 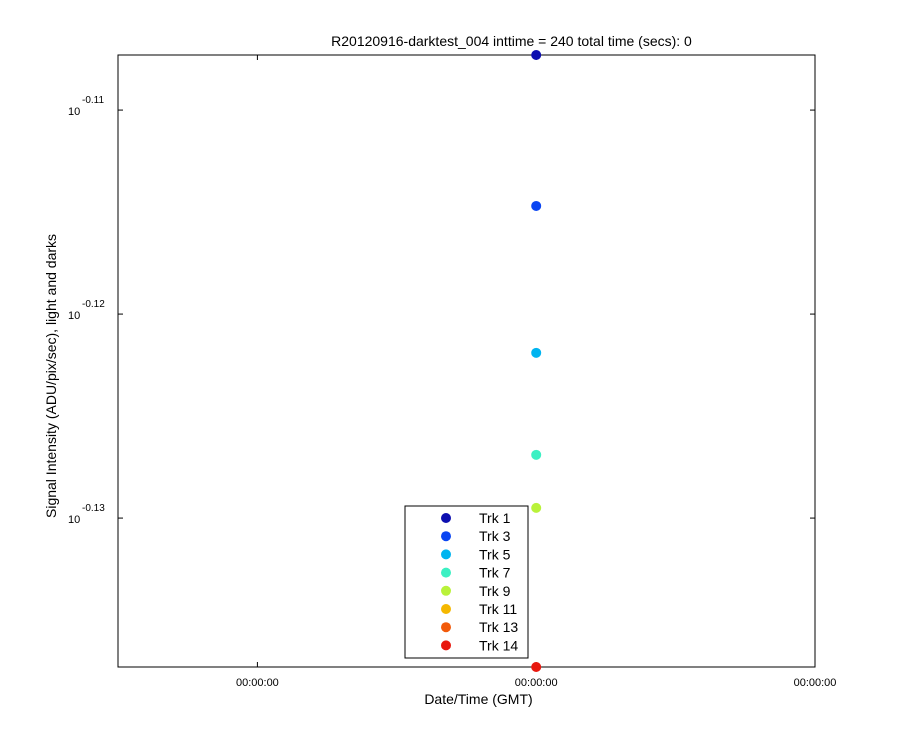 I want to click on legend-item: Trk 13, so click(x=479, y=627).